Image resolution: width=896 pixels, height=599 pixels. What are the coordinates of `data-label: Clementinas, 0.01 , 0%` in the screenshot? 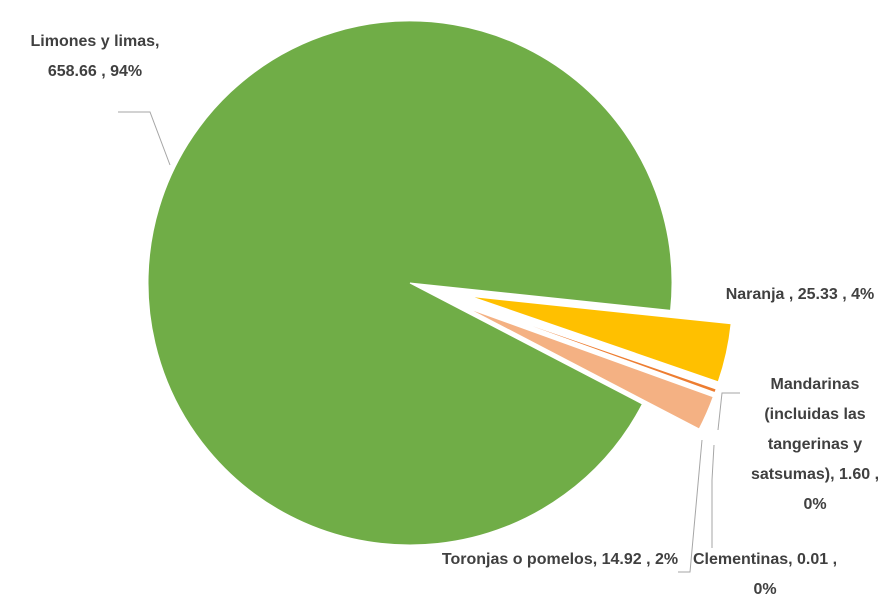 It's located at (765, 572).